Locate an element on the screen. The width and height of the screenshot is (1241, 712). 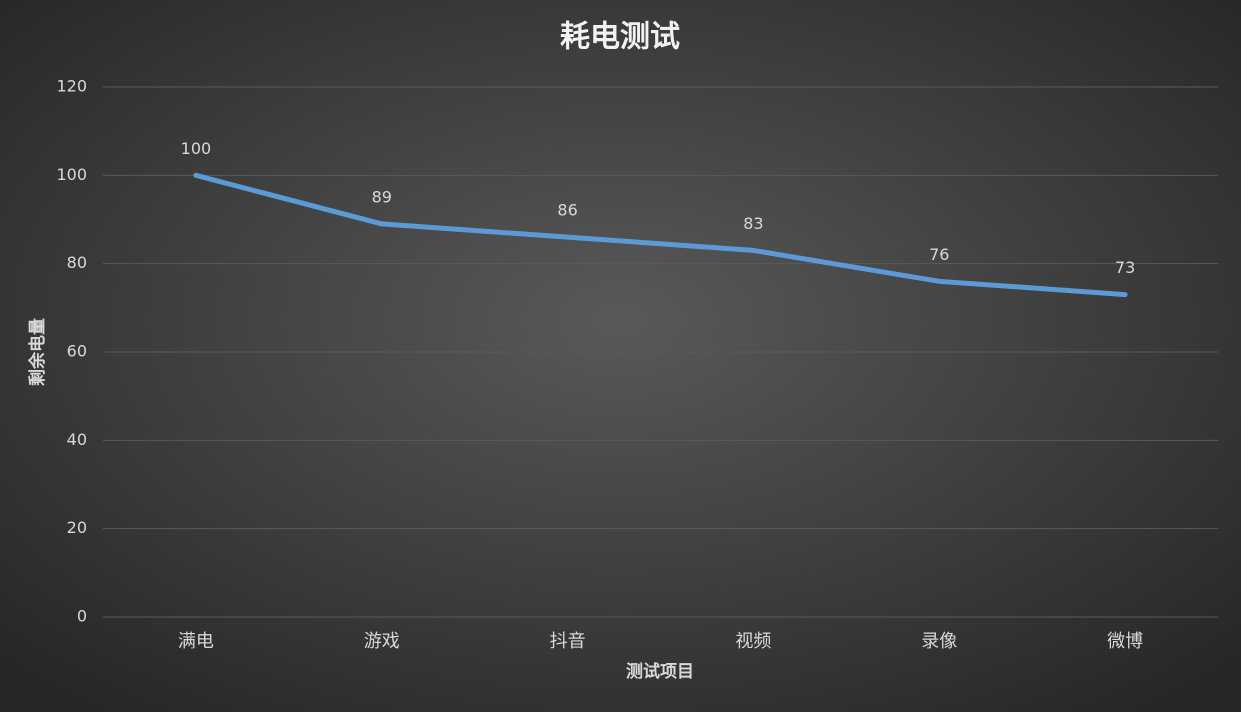
x-tick-label: 游戏 is located at coordinates (382, 641).